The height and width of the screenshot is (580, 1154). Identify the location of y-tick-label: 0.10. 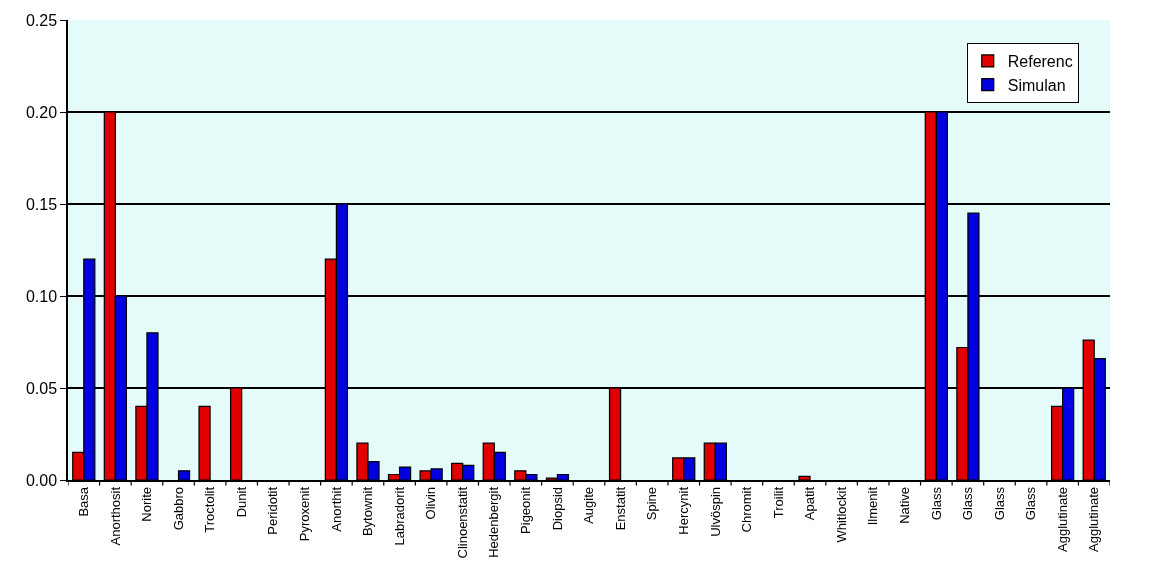
(41, 296).